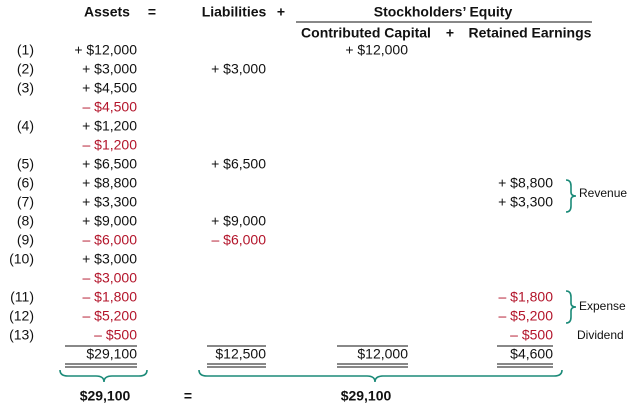 This screenshot has width=631, height=410. I want to click on assets-brace, so click(103, 376).